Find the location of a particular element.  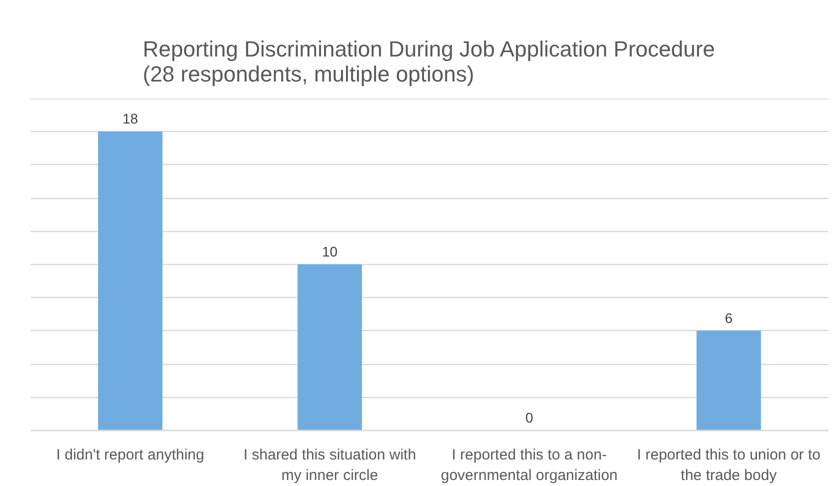

x-tick-label: I shared this situation with my inner circle is located at coordinates (329, 465).